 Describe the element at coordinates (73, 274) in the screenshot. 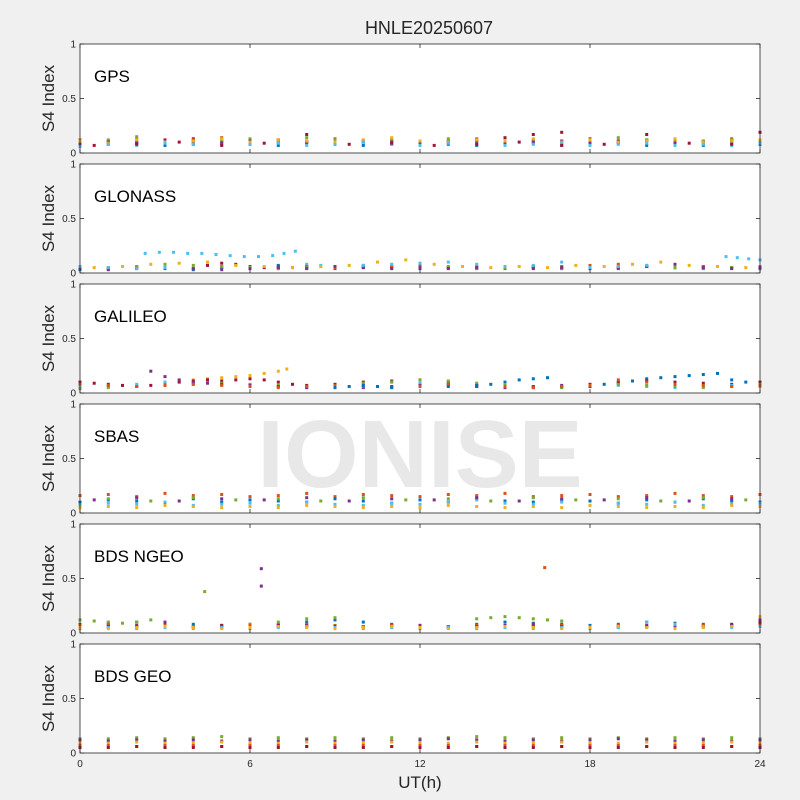

I see `y-tick-label: 0` at that location.